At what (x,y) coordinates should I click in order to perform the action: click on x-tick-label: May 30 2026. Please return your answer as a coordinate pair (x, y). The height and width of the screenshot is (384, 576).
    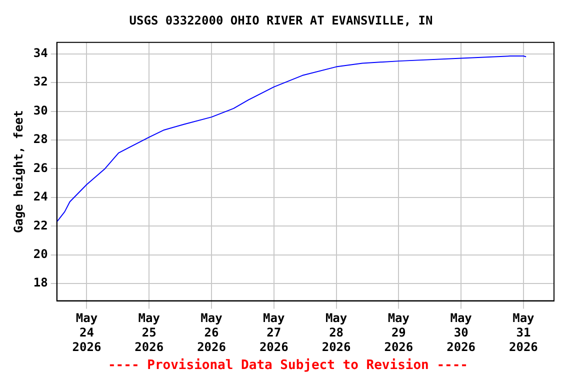
    Looking at the image, I should click on (461, 332).